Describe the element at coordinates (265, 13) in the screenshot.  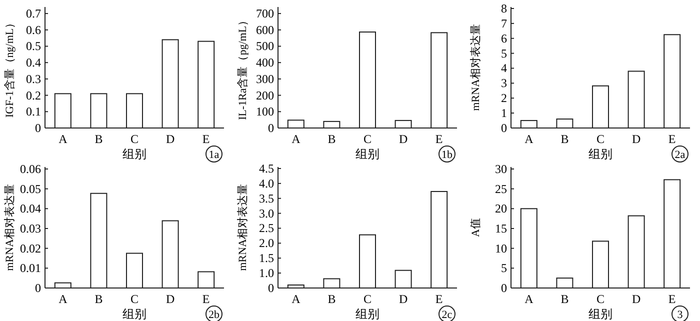
I see `y-tick-label: 700` at that location.